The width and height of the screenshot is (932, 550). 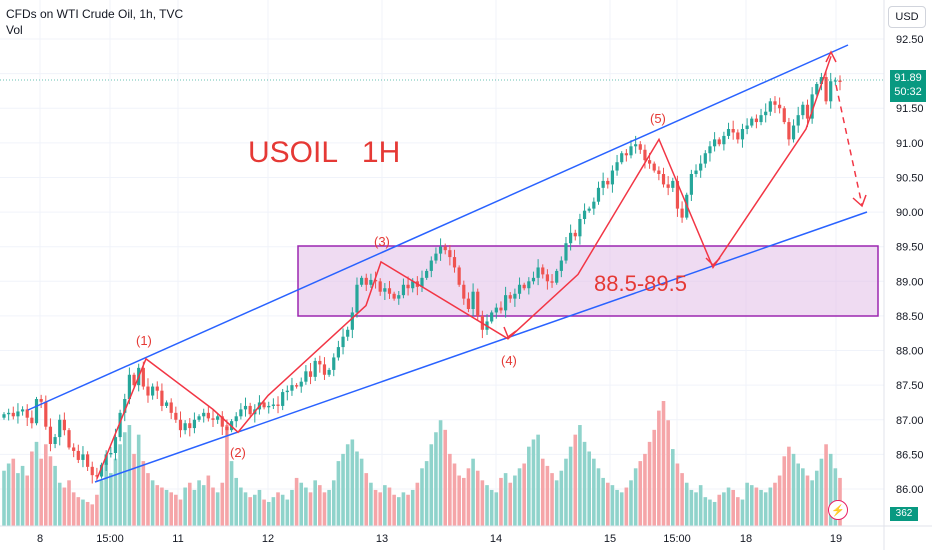 What do you see at coordinates (907, 17) in the screenshot?
I see `currency-button: USD` at bounding box center [907, 17].